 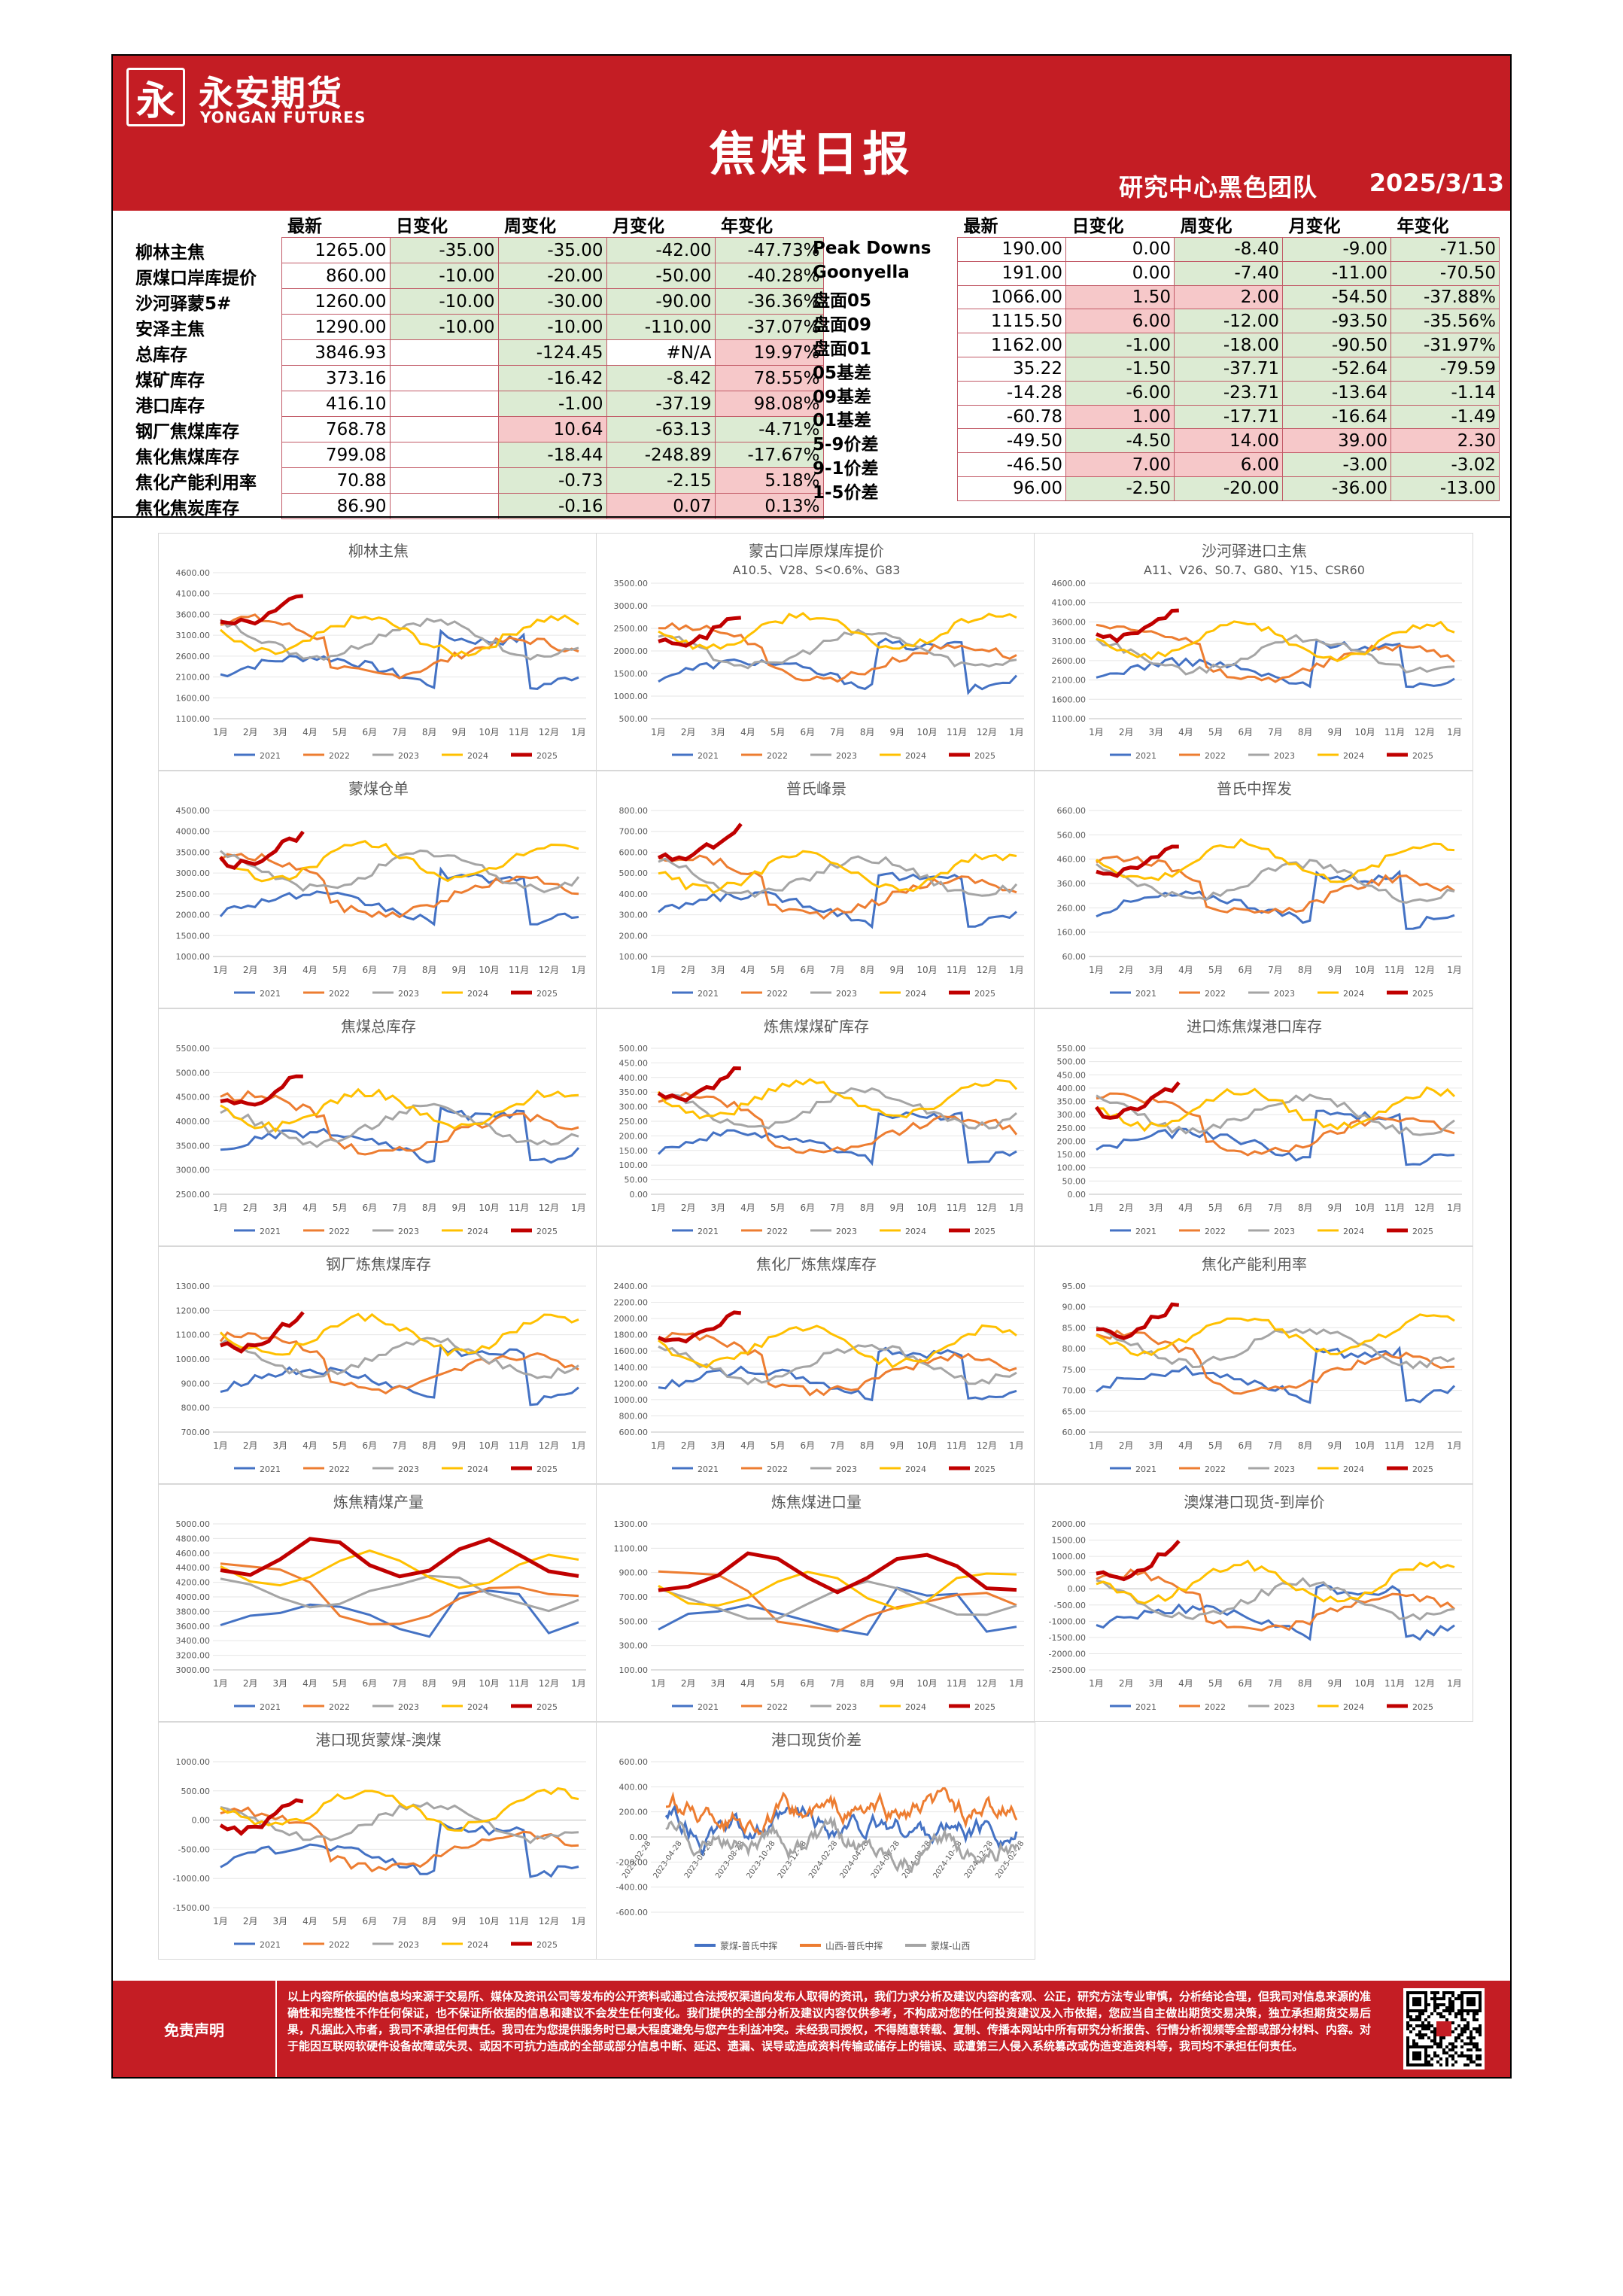 What do you see at coordinates (1011, 488) in the screenshot?
I see `table-cell: 96.00` at bounding box center [1011, 488].